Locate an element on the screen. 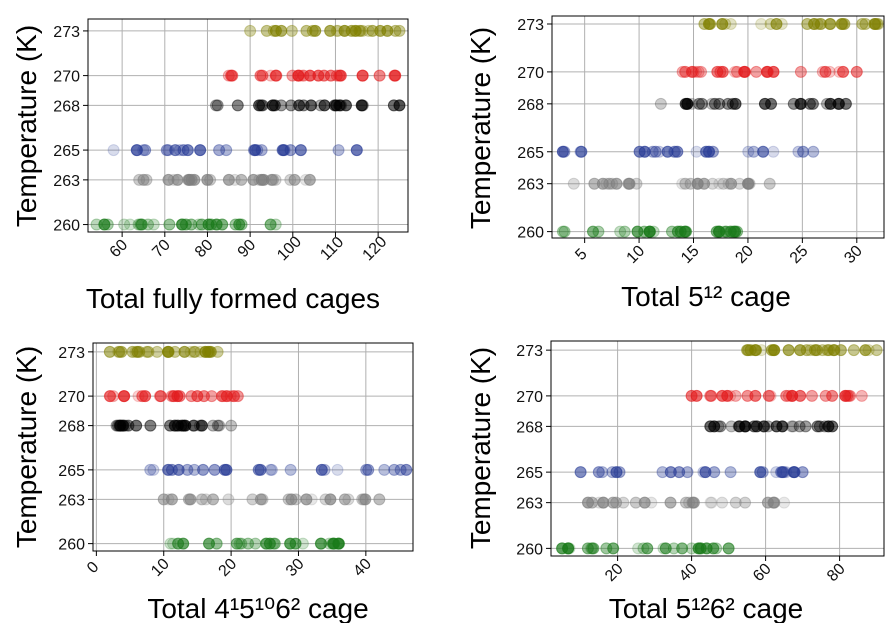 The image size is (885, 623). x-tick-label: 30 is located at coordinates (295, 567).